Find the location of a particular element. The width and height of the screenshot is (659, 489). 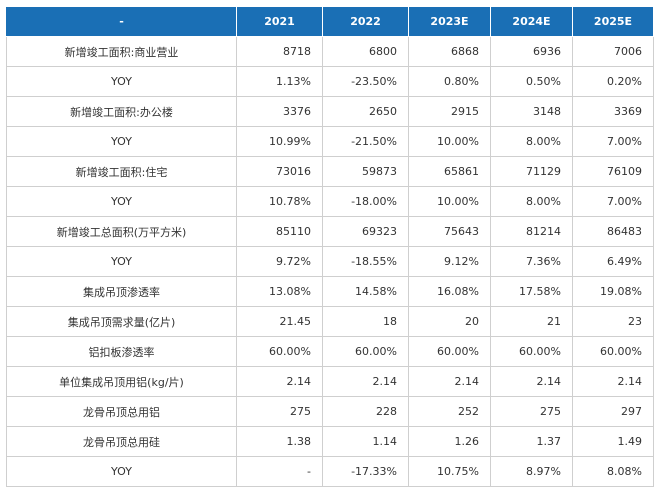

row-value-2022: 14.58% is located at coordinates (365, 291).